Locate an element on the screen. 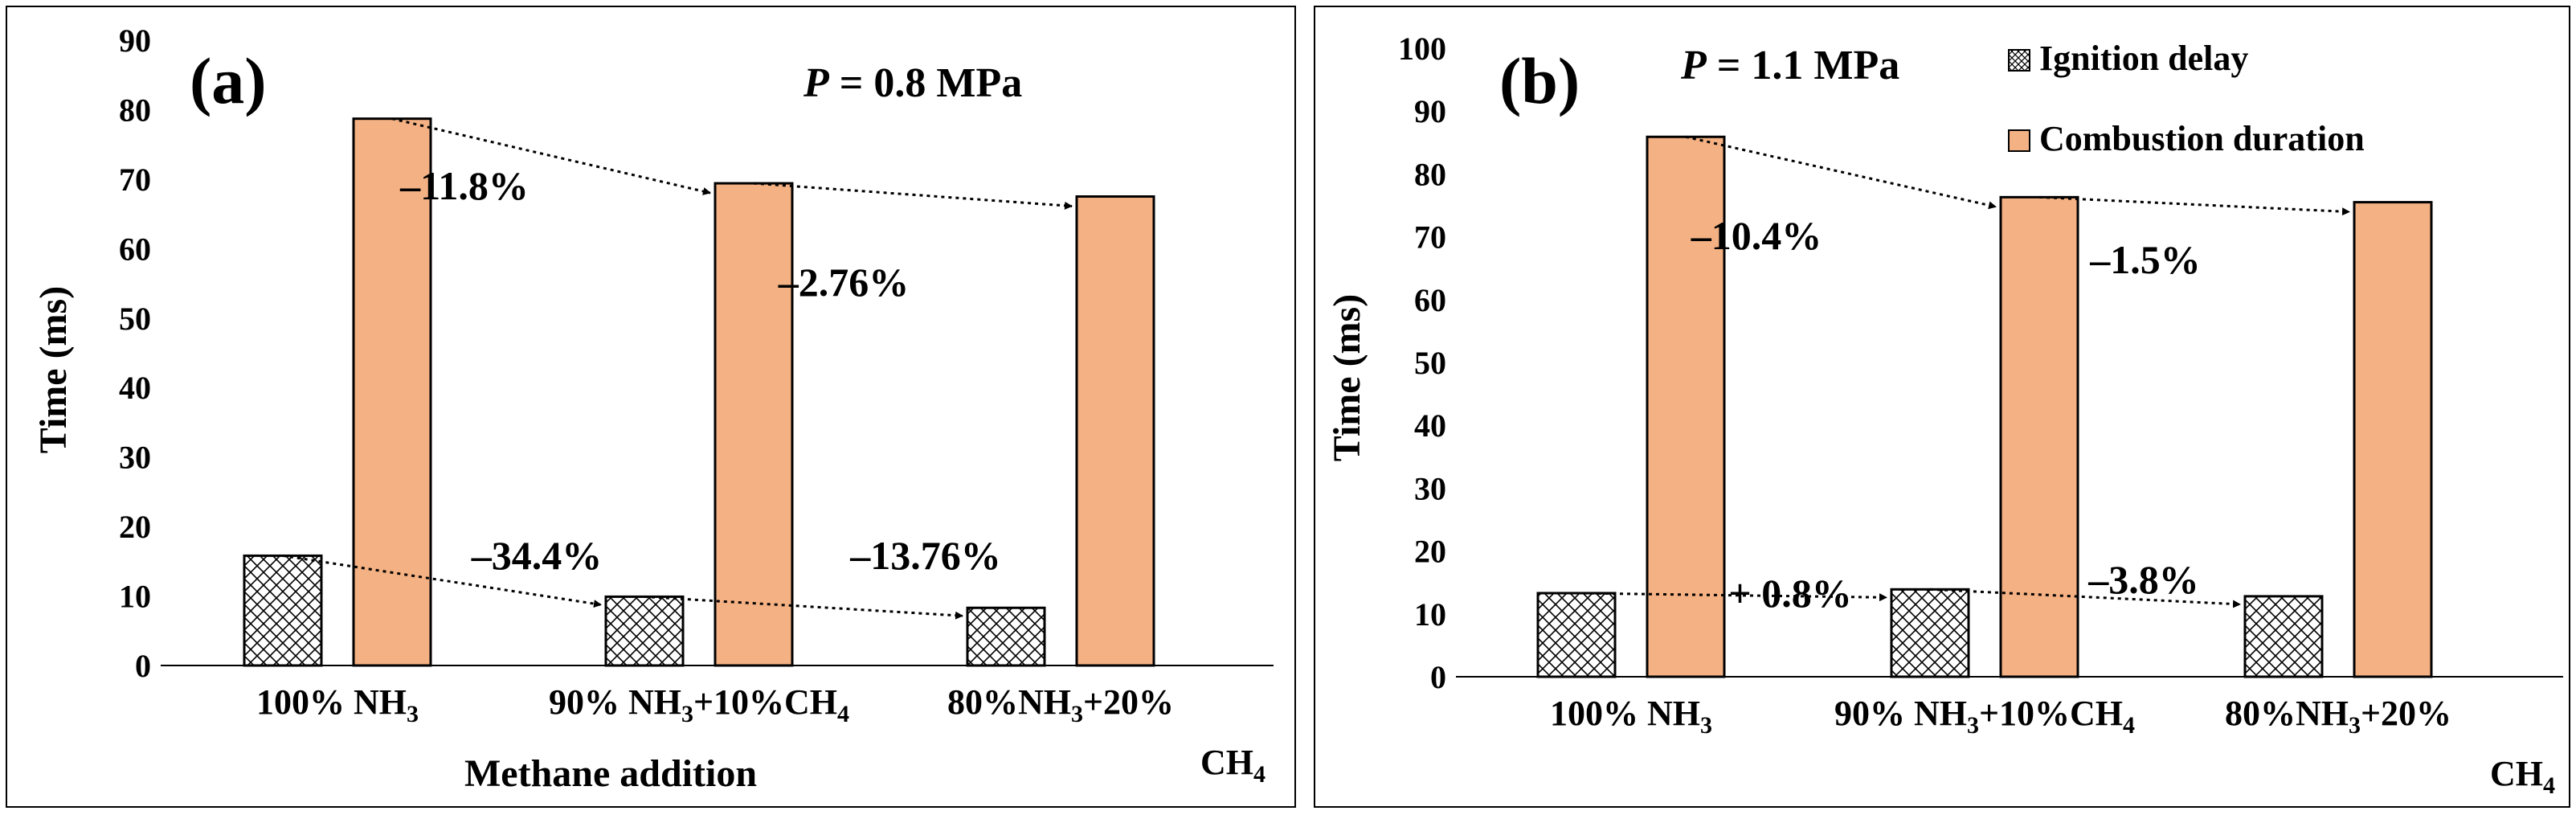 This screenshot has width=2576, height=819. panel-b-legend: Ignition delay Combustion duration is located at coordinates (2186, 98).